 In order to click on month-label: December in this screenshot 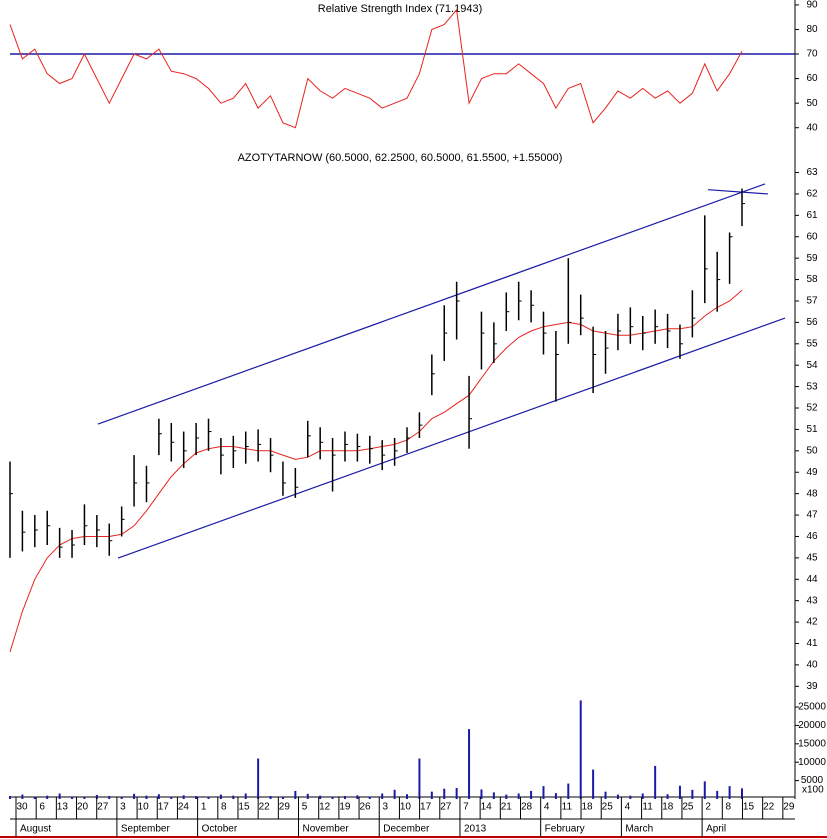, I will do `click(406, 829)`.